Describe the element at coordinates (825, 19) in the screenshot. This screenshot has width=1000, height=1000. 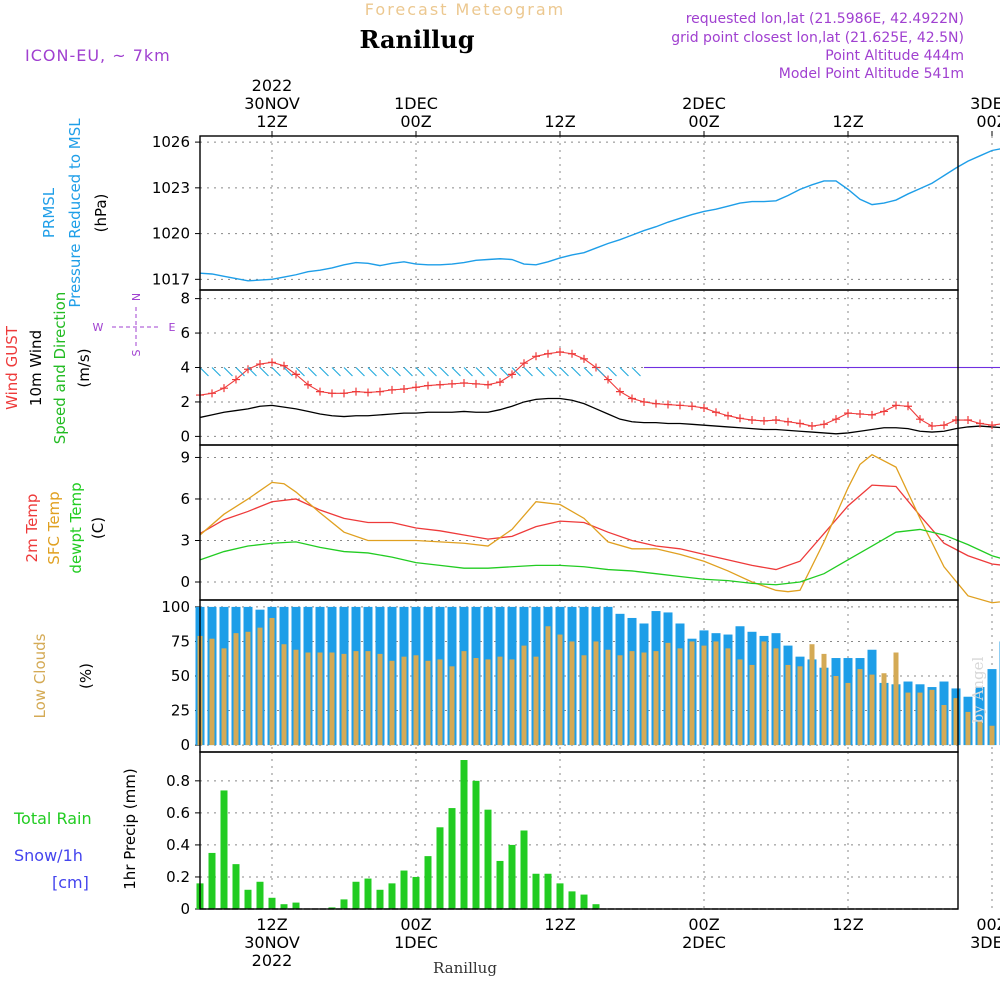
I see `requested-coords: requested lon,lat (21.5986E, 42.4922N)` at that location.